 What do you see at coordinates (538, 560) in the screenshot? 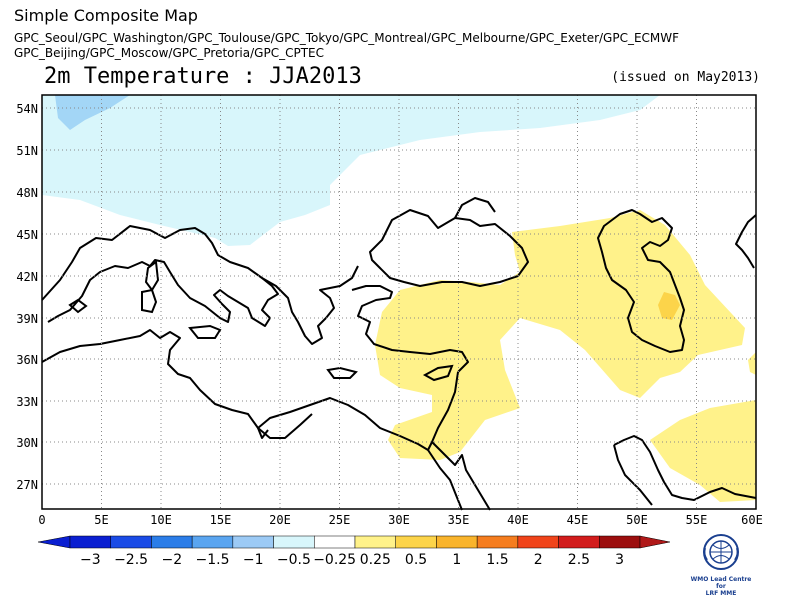
I see `colorbar-label: 2` at bounding box center [538, 560].